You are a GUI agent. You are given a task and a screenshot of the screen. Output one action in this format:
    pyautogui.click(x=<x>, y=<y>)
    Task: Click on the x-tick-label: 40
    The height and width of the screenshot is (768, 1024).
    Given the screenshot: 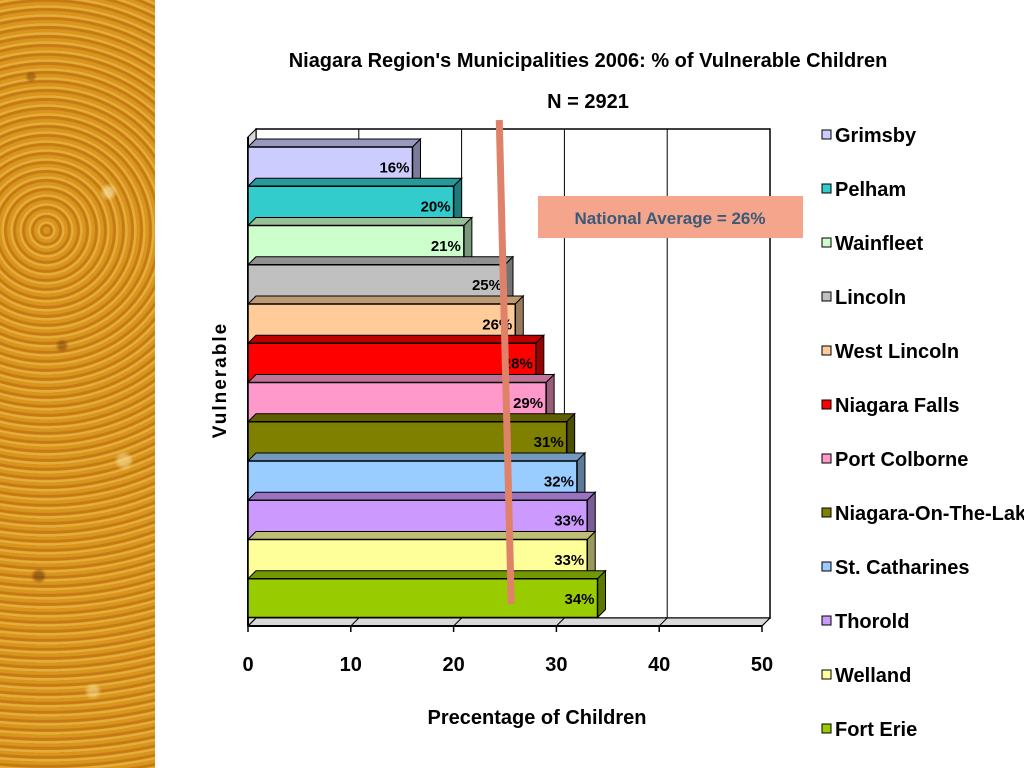 What is the action you would take?
    pyautogui.click(x=659, y=665)
    